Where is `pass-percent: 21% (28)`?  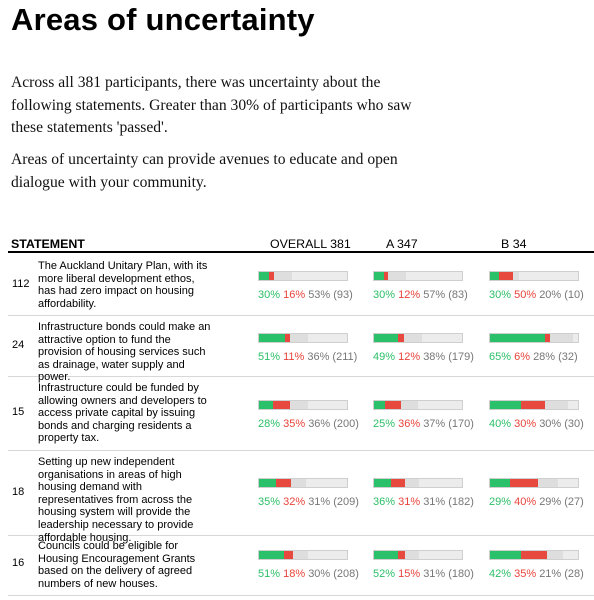 pass-percent: 21% (28) is located at coordinates (561, 574).